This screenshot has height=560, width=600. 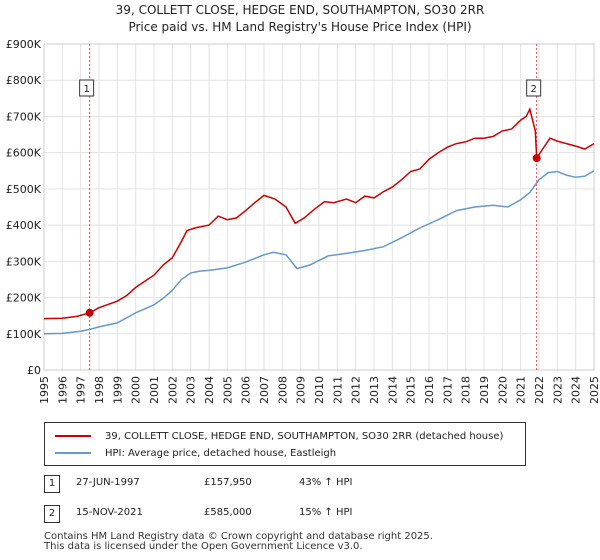 What do you see at coordinates (209, 390) in the screenshot?
I see `x-tick-label: 2004` at bounding box center [209, 390].